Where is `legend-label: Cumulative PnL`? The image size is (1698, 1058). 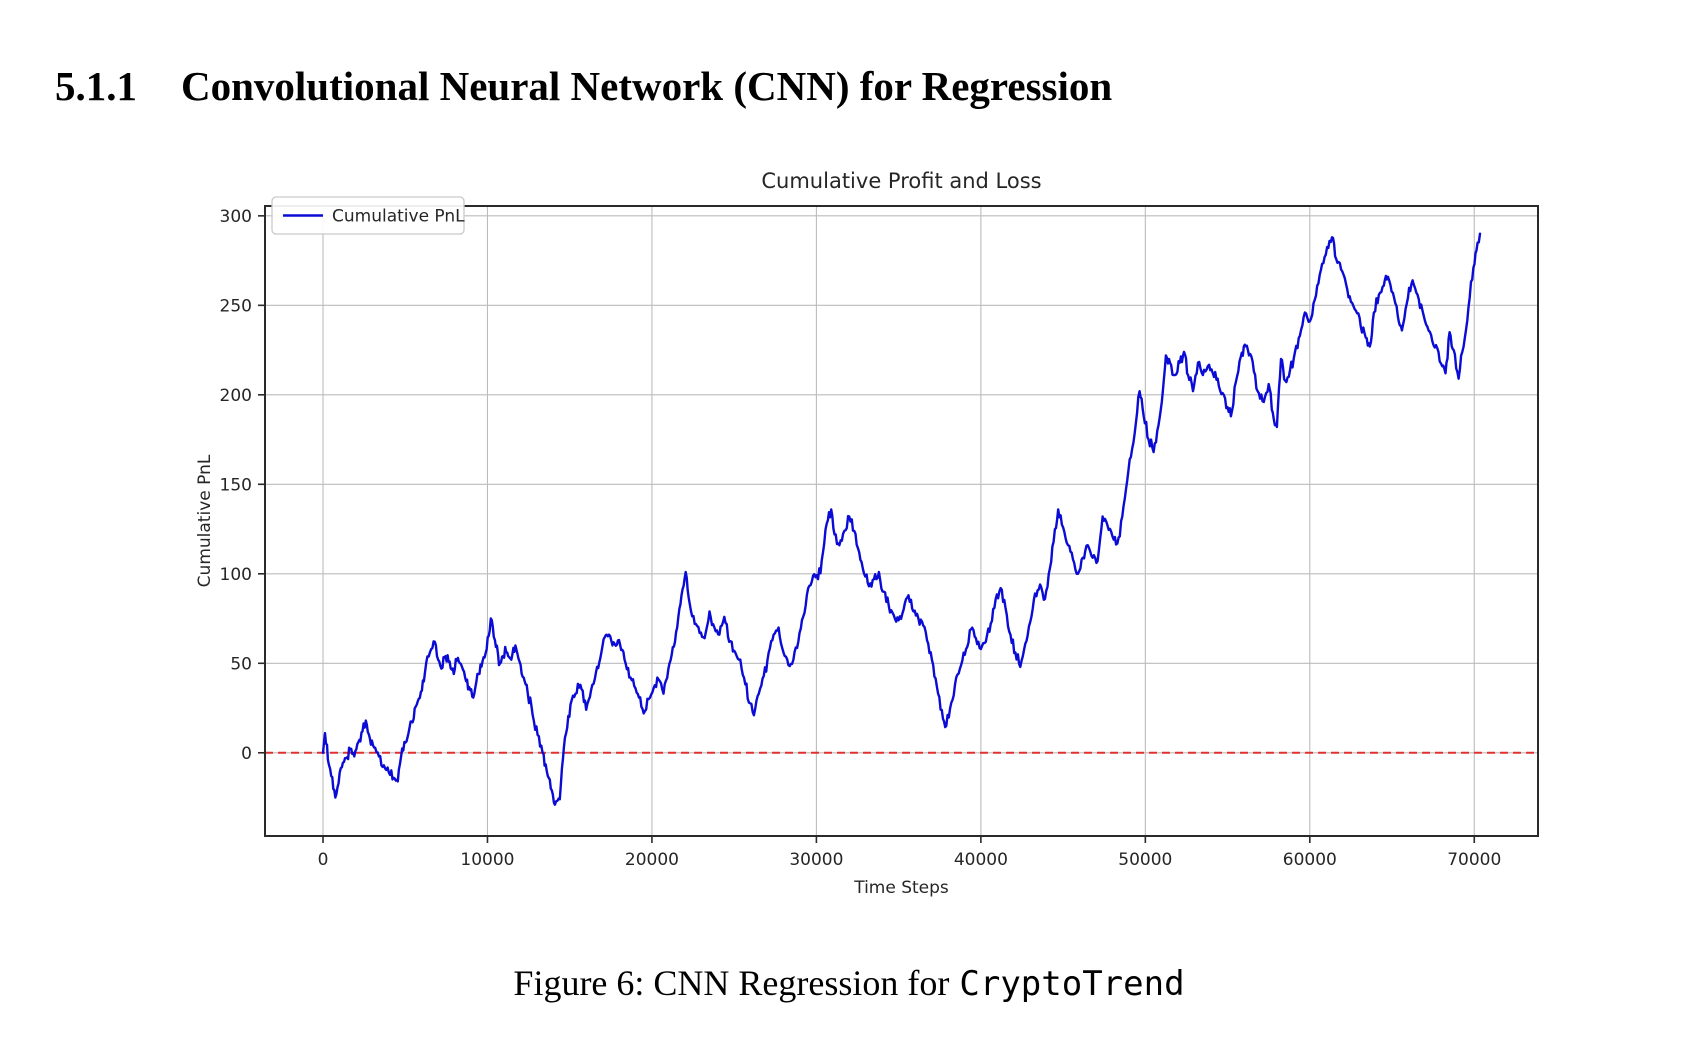 legend-label: Cumulative PnL is located at coordinates (398, 217).